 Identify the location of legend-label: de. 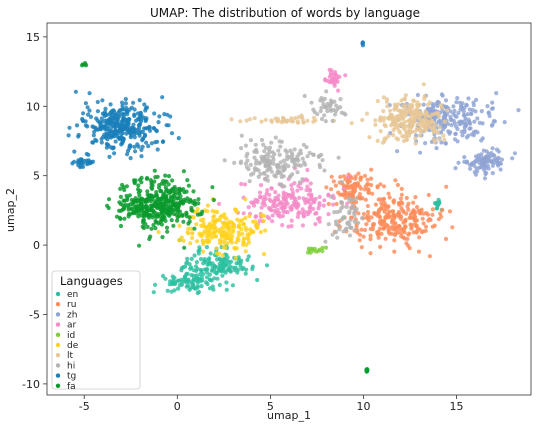
(73, 346).